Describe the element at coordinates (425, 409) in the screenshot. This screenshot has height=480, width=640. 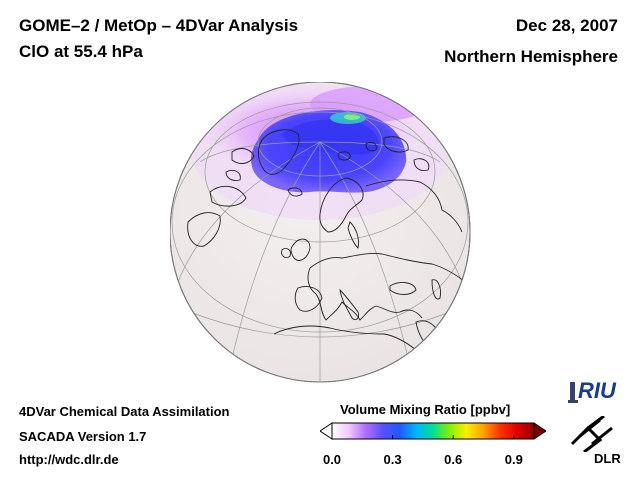
I see `colorbar-title: Volume Mixing Ratio [ppbv]` at that location.